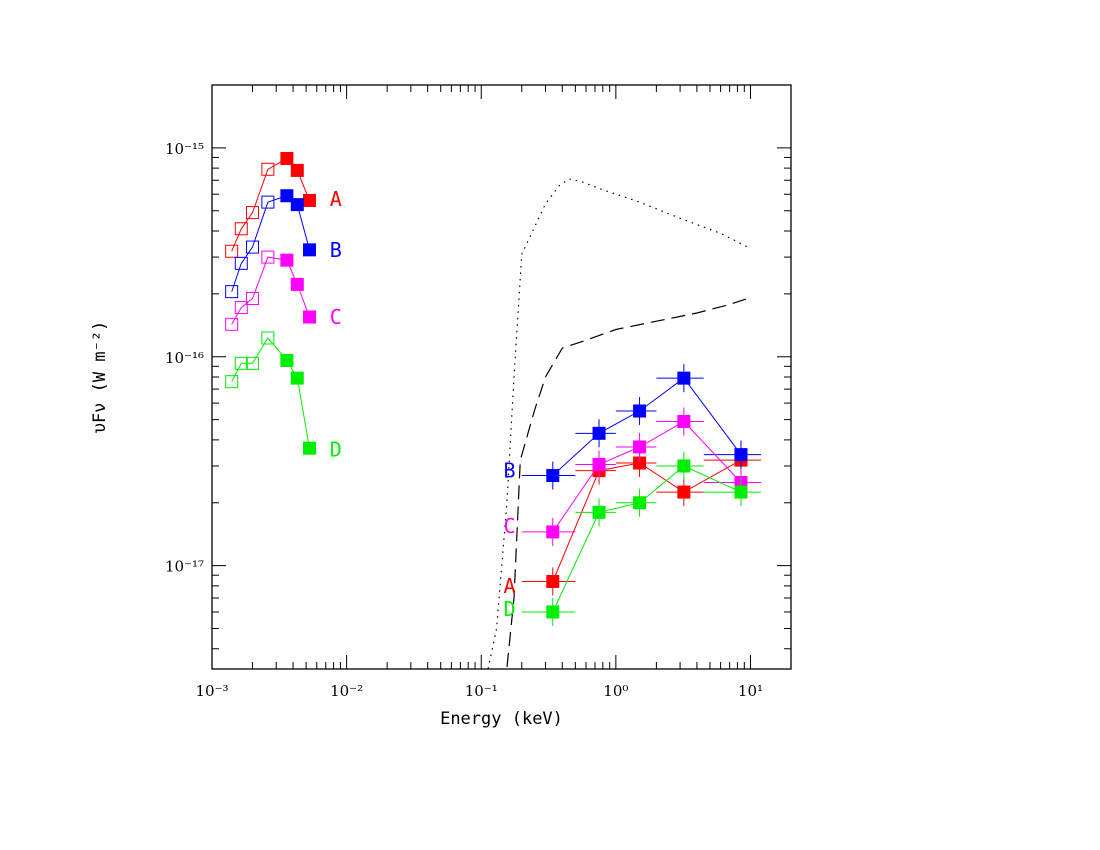  I want to click on y-tick-label: 10⁻¹⁶, so click(184, 358).